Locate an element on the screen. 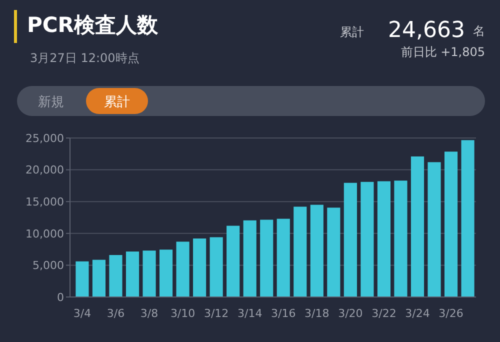 The image size is (500, 342). text: 24,663 is located at coordinates (426, 30).